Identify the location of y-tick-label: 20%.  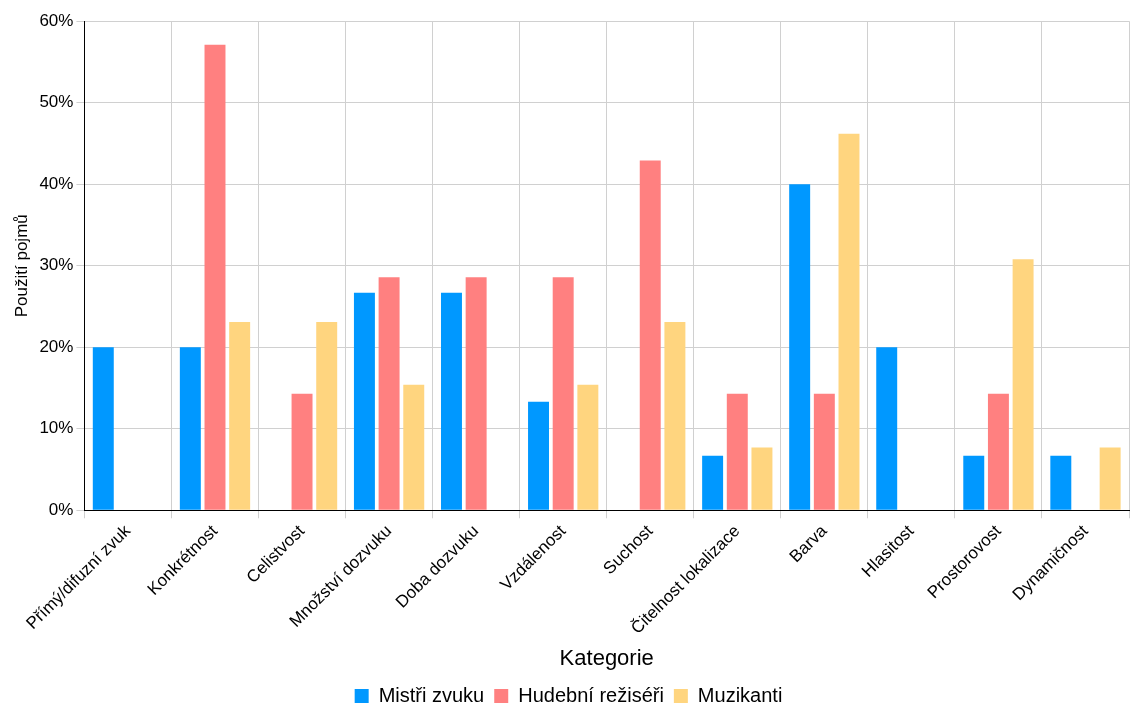
(56, 346).